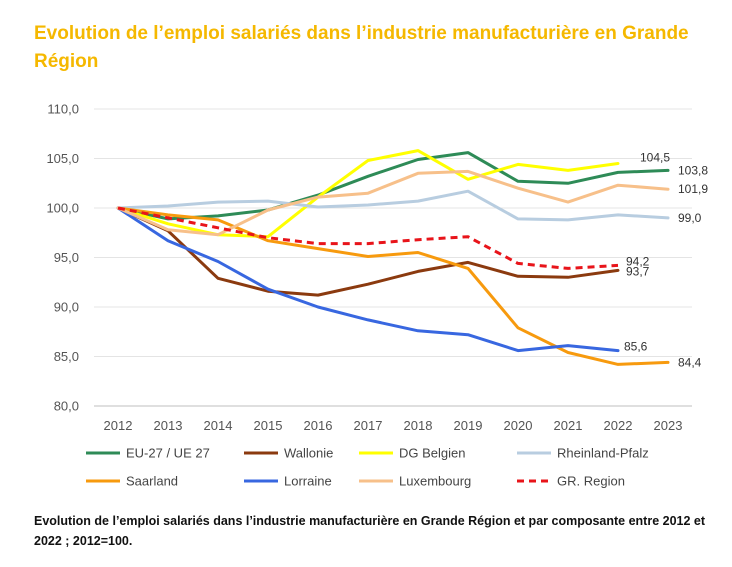  I want to click on data-label: 84,4, so click(690, 362).